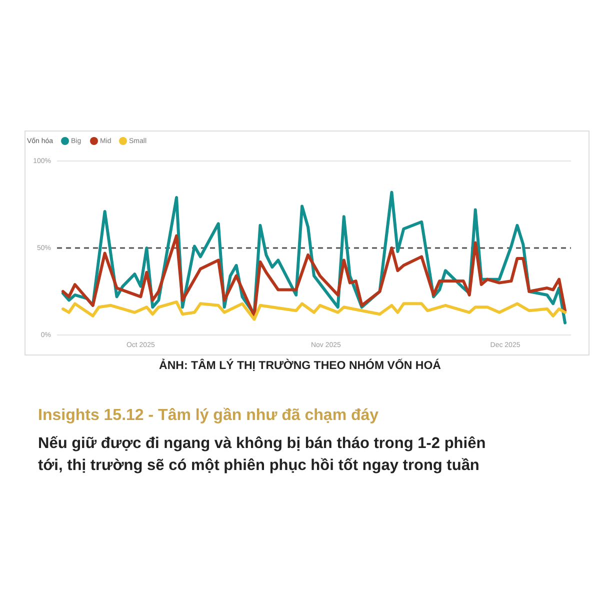 The width and height of the screenshot is (600, 600). I want to click on text: ẢNH: TÂM LÝ THỊ TRƯỜNG THEO NHÓM VỐN HOÁ, so click(300, 365).